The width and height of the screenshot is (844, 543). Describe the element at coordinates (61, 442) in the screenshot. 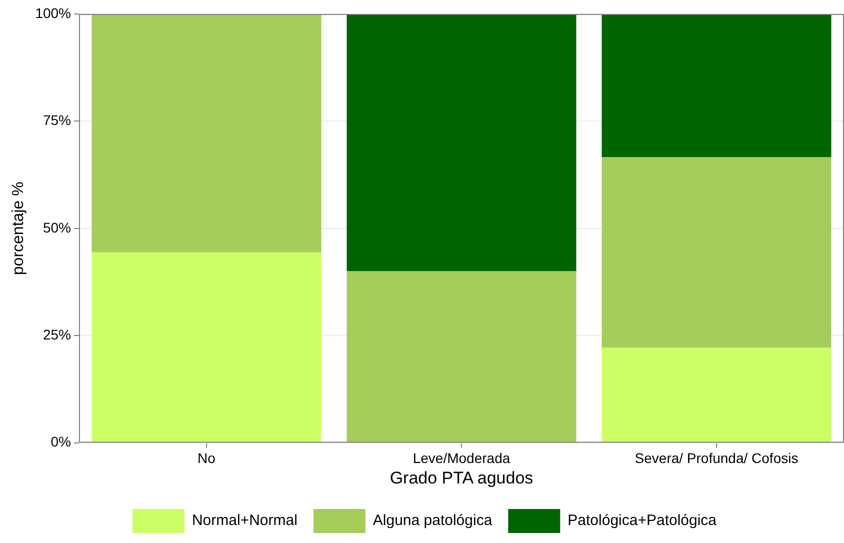

I see `y-tick-label: 0%` at that location.